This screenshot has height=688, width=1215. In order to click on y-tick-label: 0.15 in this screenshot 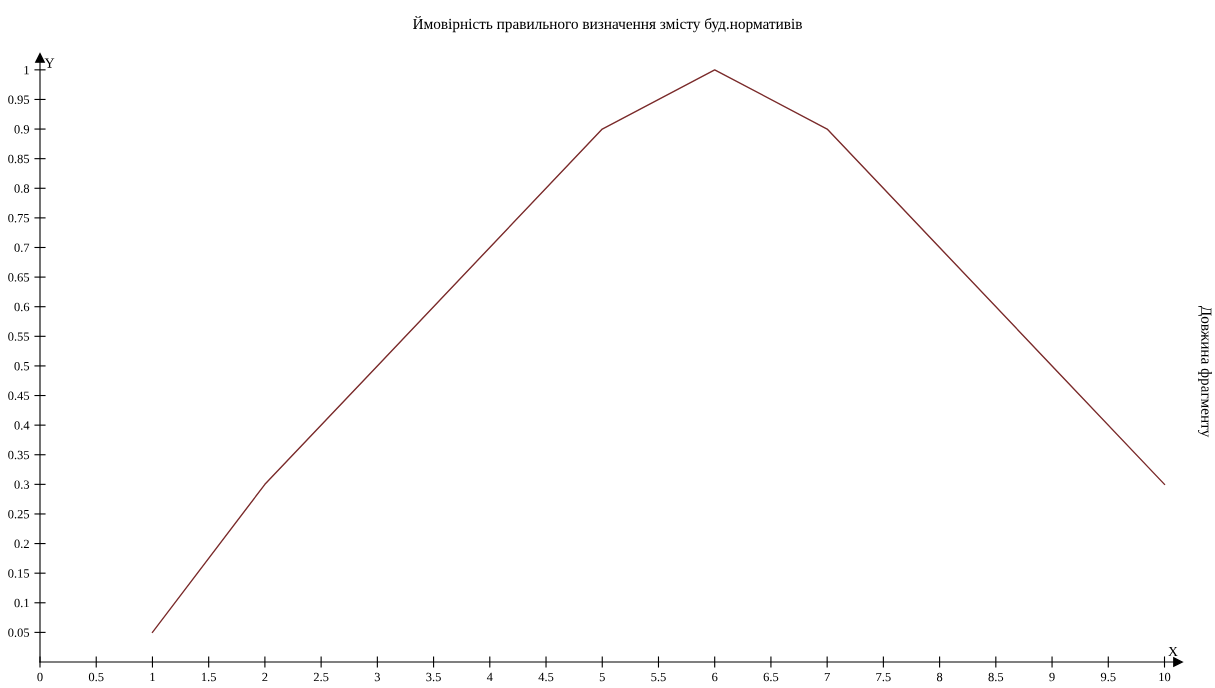, I will do `click(19, 573)`.